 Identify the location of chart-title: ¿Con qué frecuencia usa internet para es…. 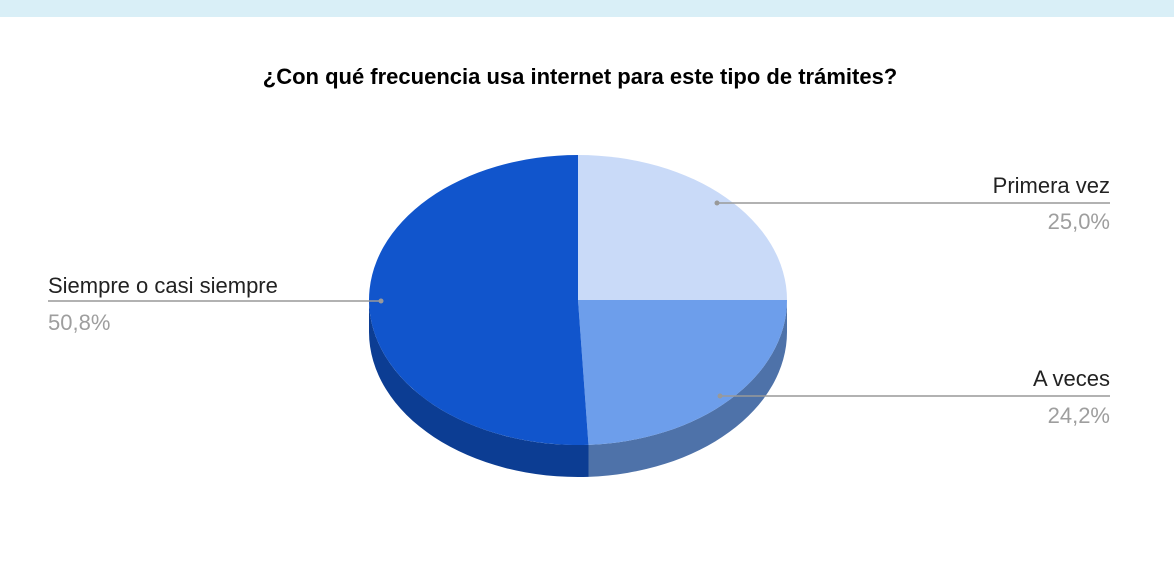
(580, 76).